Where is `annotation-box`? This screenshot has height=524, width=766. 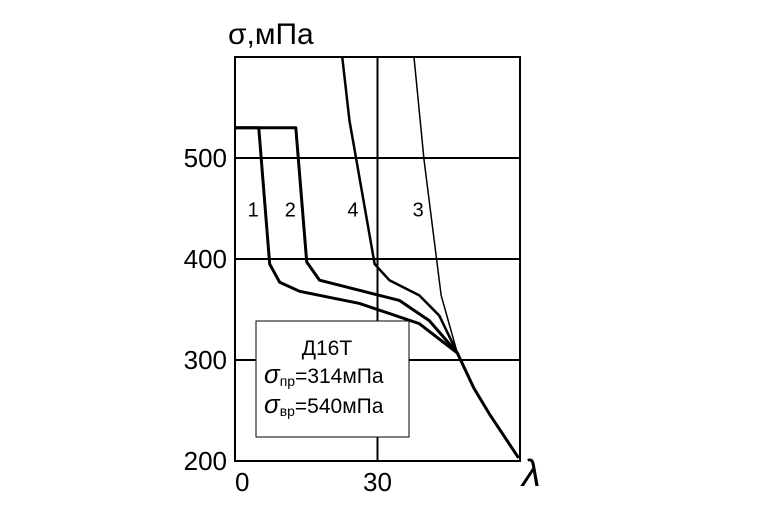 annotation-box is located at coordinates (332, 379).